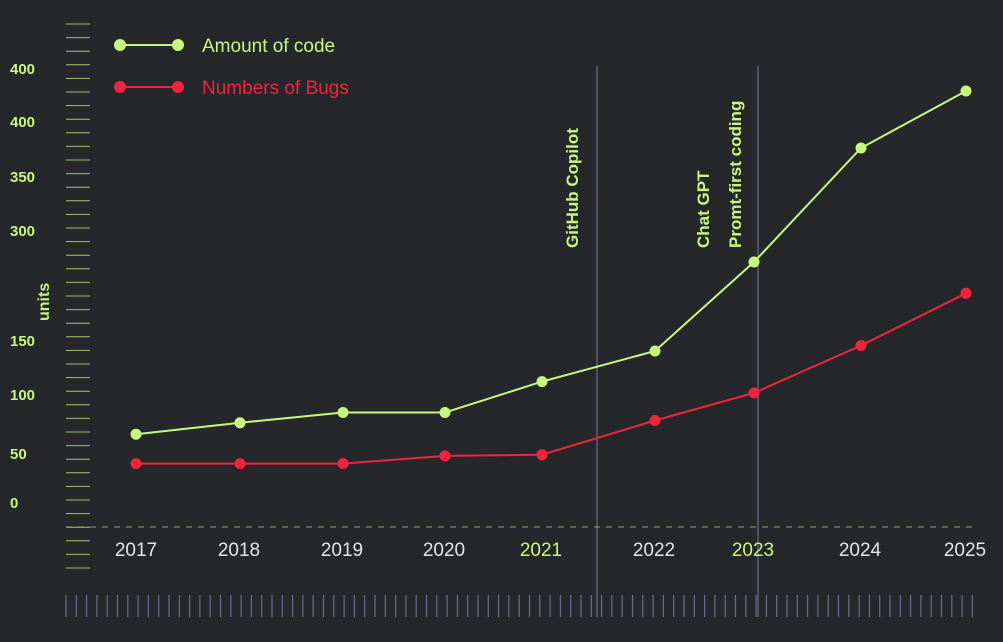 The image size is (1003, 642). I want to click on y-tick-label: 350, so click(22, 177).